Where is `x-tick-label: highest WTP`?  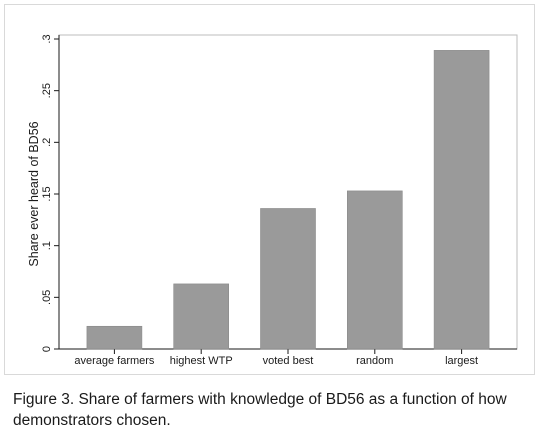
x-tick-label: highest WTP is located at coordinates (201, 361).